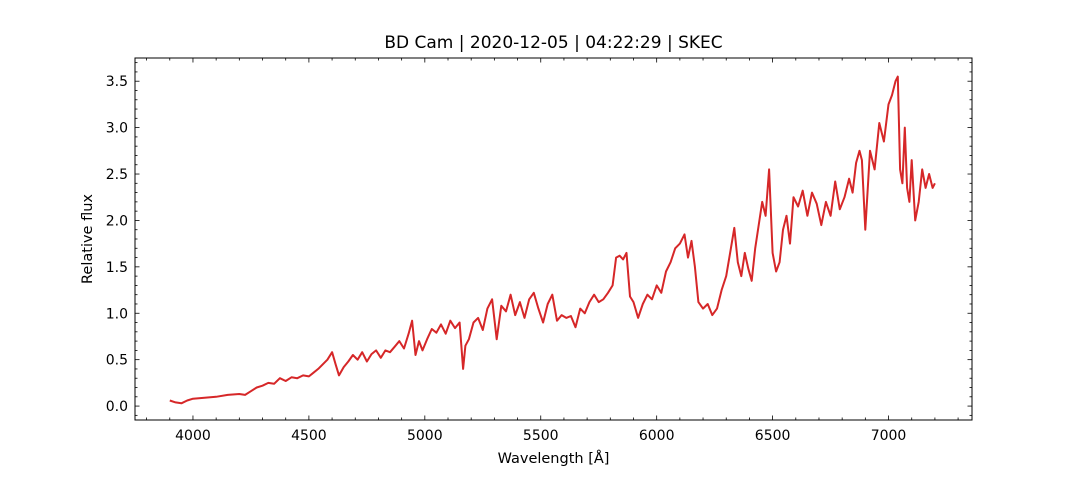 This screenshot has width=1080, height=480. Describe the element at coordinates (117, 175) in the screenshot. I see `y-tick-label: 2.5` at that location.